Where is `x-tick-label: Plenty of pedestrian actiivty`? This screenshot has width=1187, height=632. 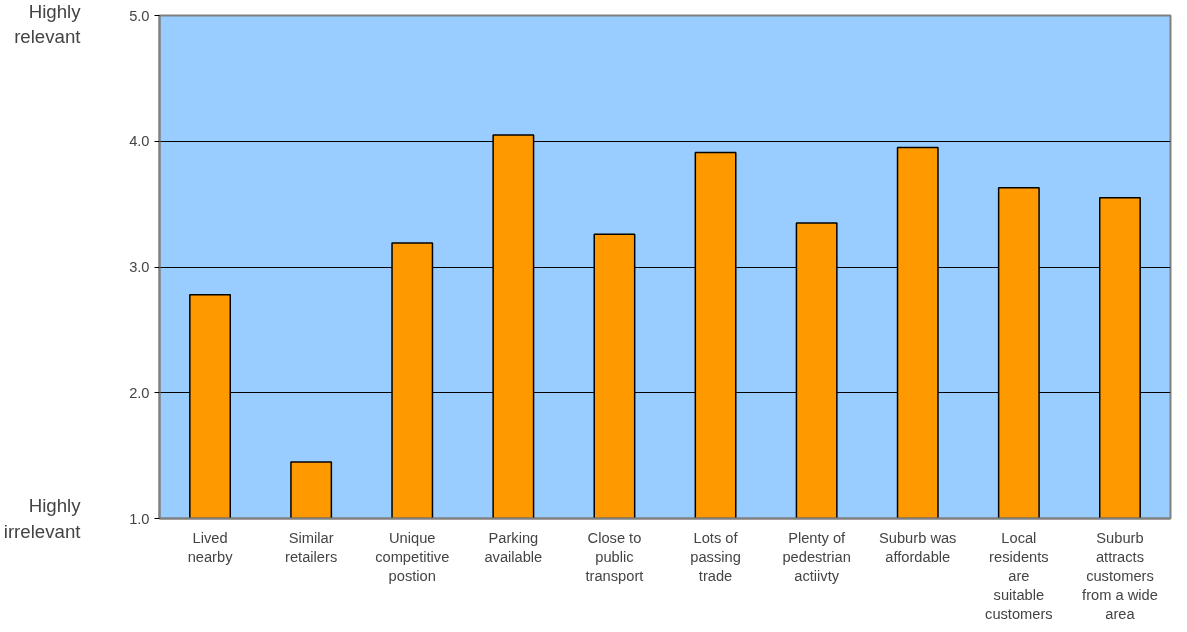
x-tick-label: Plenty of pedestrian actiivty is located at coordinates (816, 556).